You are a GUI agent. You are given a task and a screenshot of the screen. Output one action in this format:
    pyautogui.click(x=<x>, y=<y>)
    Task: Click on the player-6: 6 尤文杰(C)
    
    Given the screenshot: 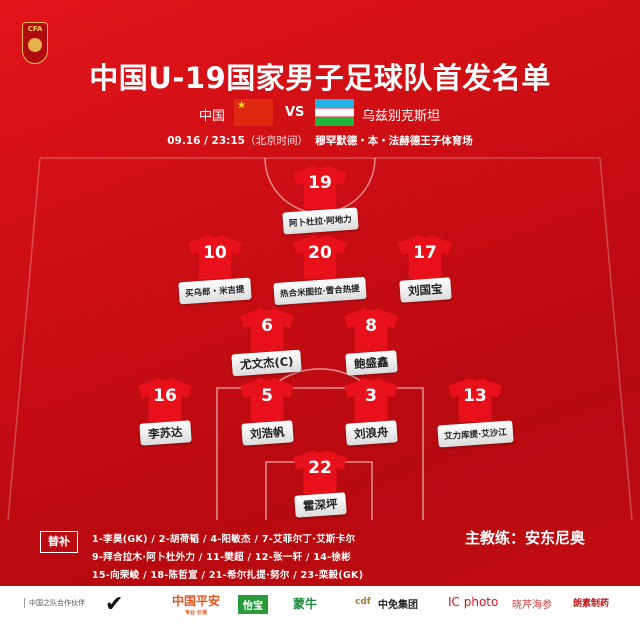 What is the action you would take?
    pyautogui.click(x=267, y=342)
    